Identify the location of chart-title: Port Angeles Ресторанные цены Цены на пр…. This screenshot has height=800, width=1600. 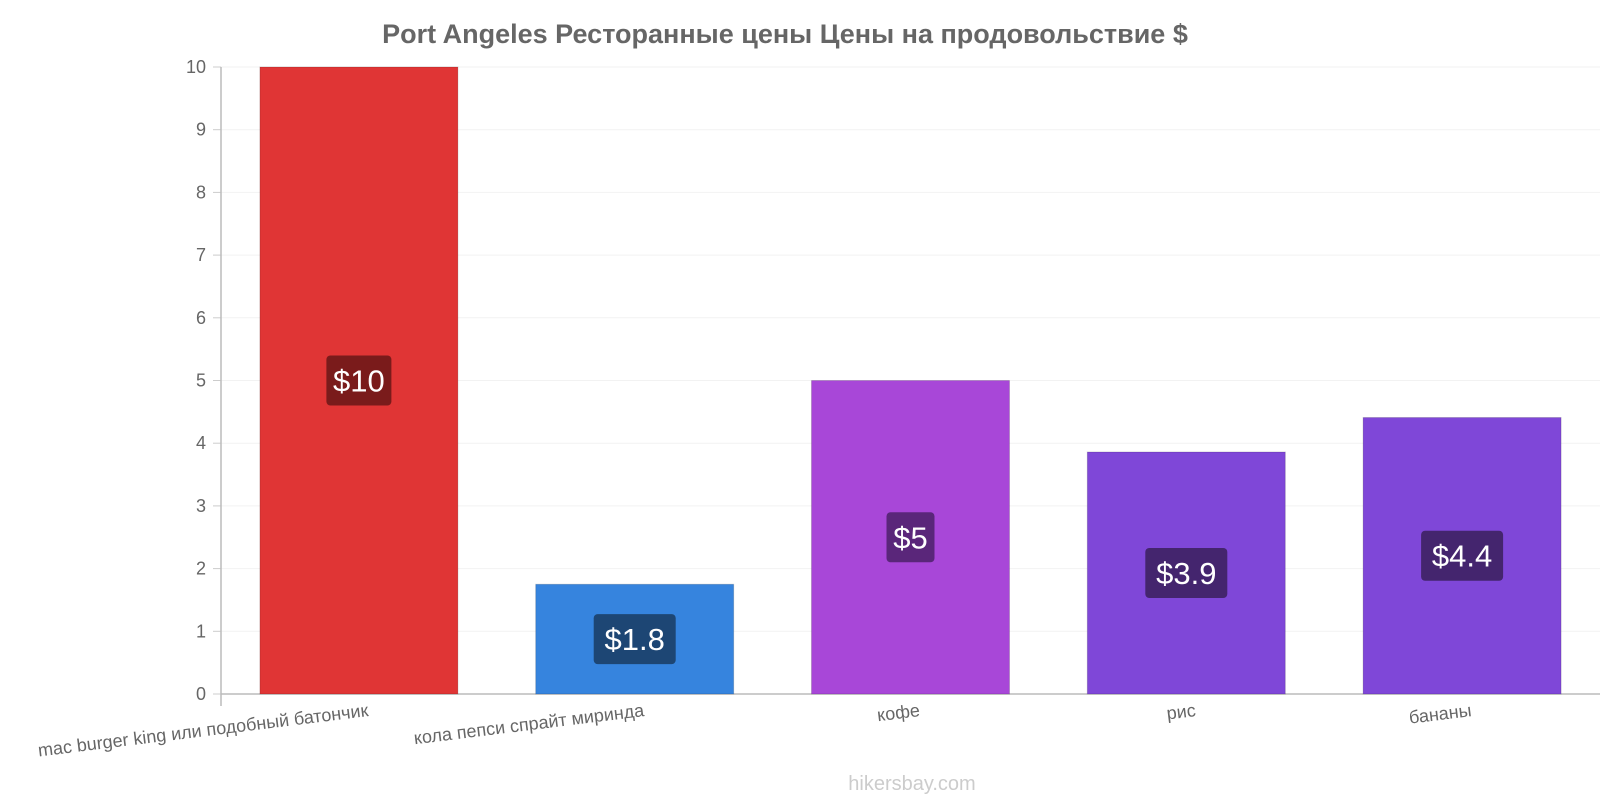
(785, 34).